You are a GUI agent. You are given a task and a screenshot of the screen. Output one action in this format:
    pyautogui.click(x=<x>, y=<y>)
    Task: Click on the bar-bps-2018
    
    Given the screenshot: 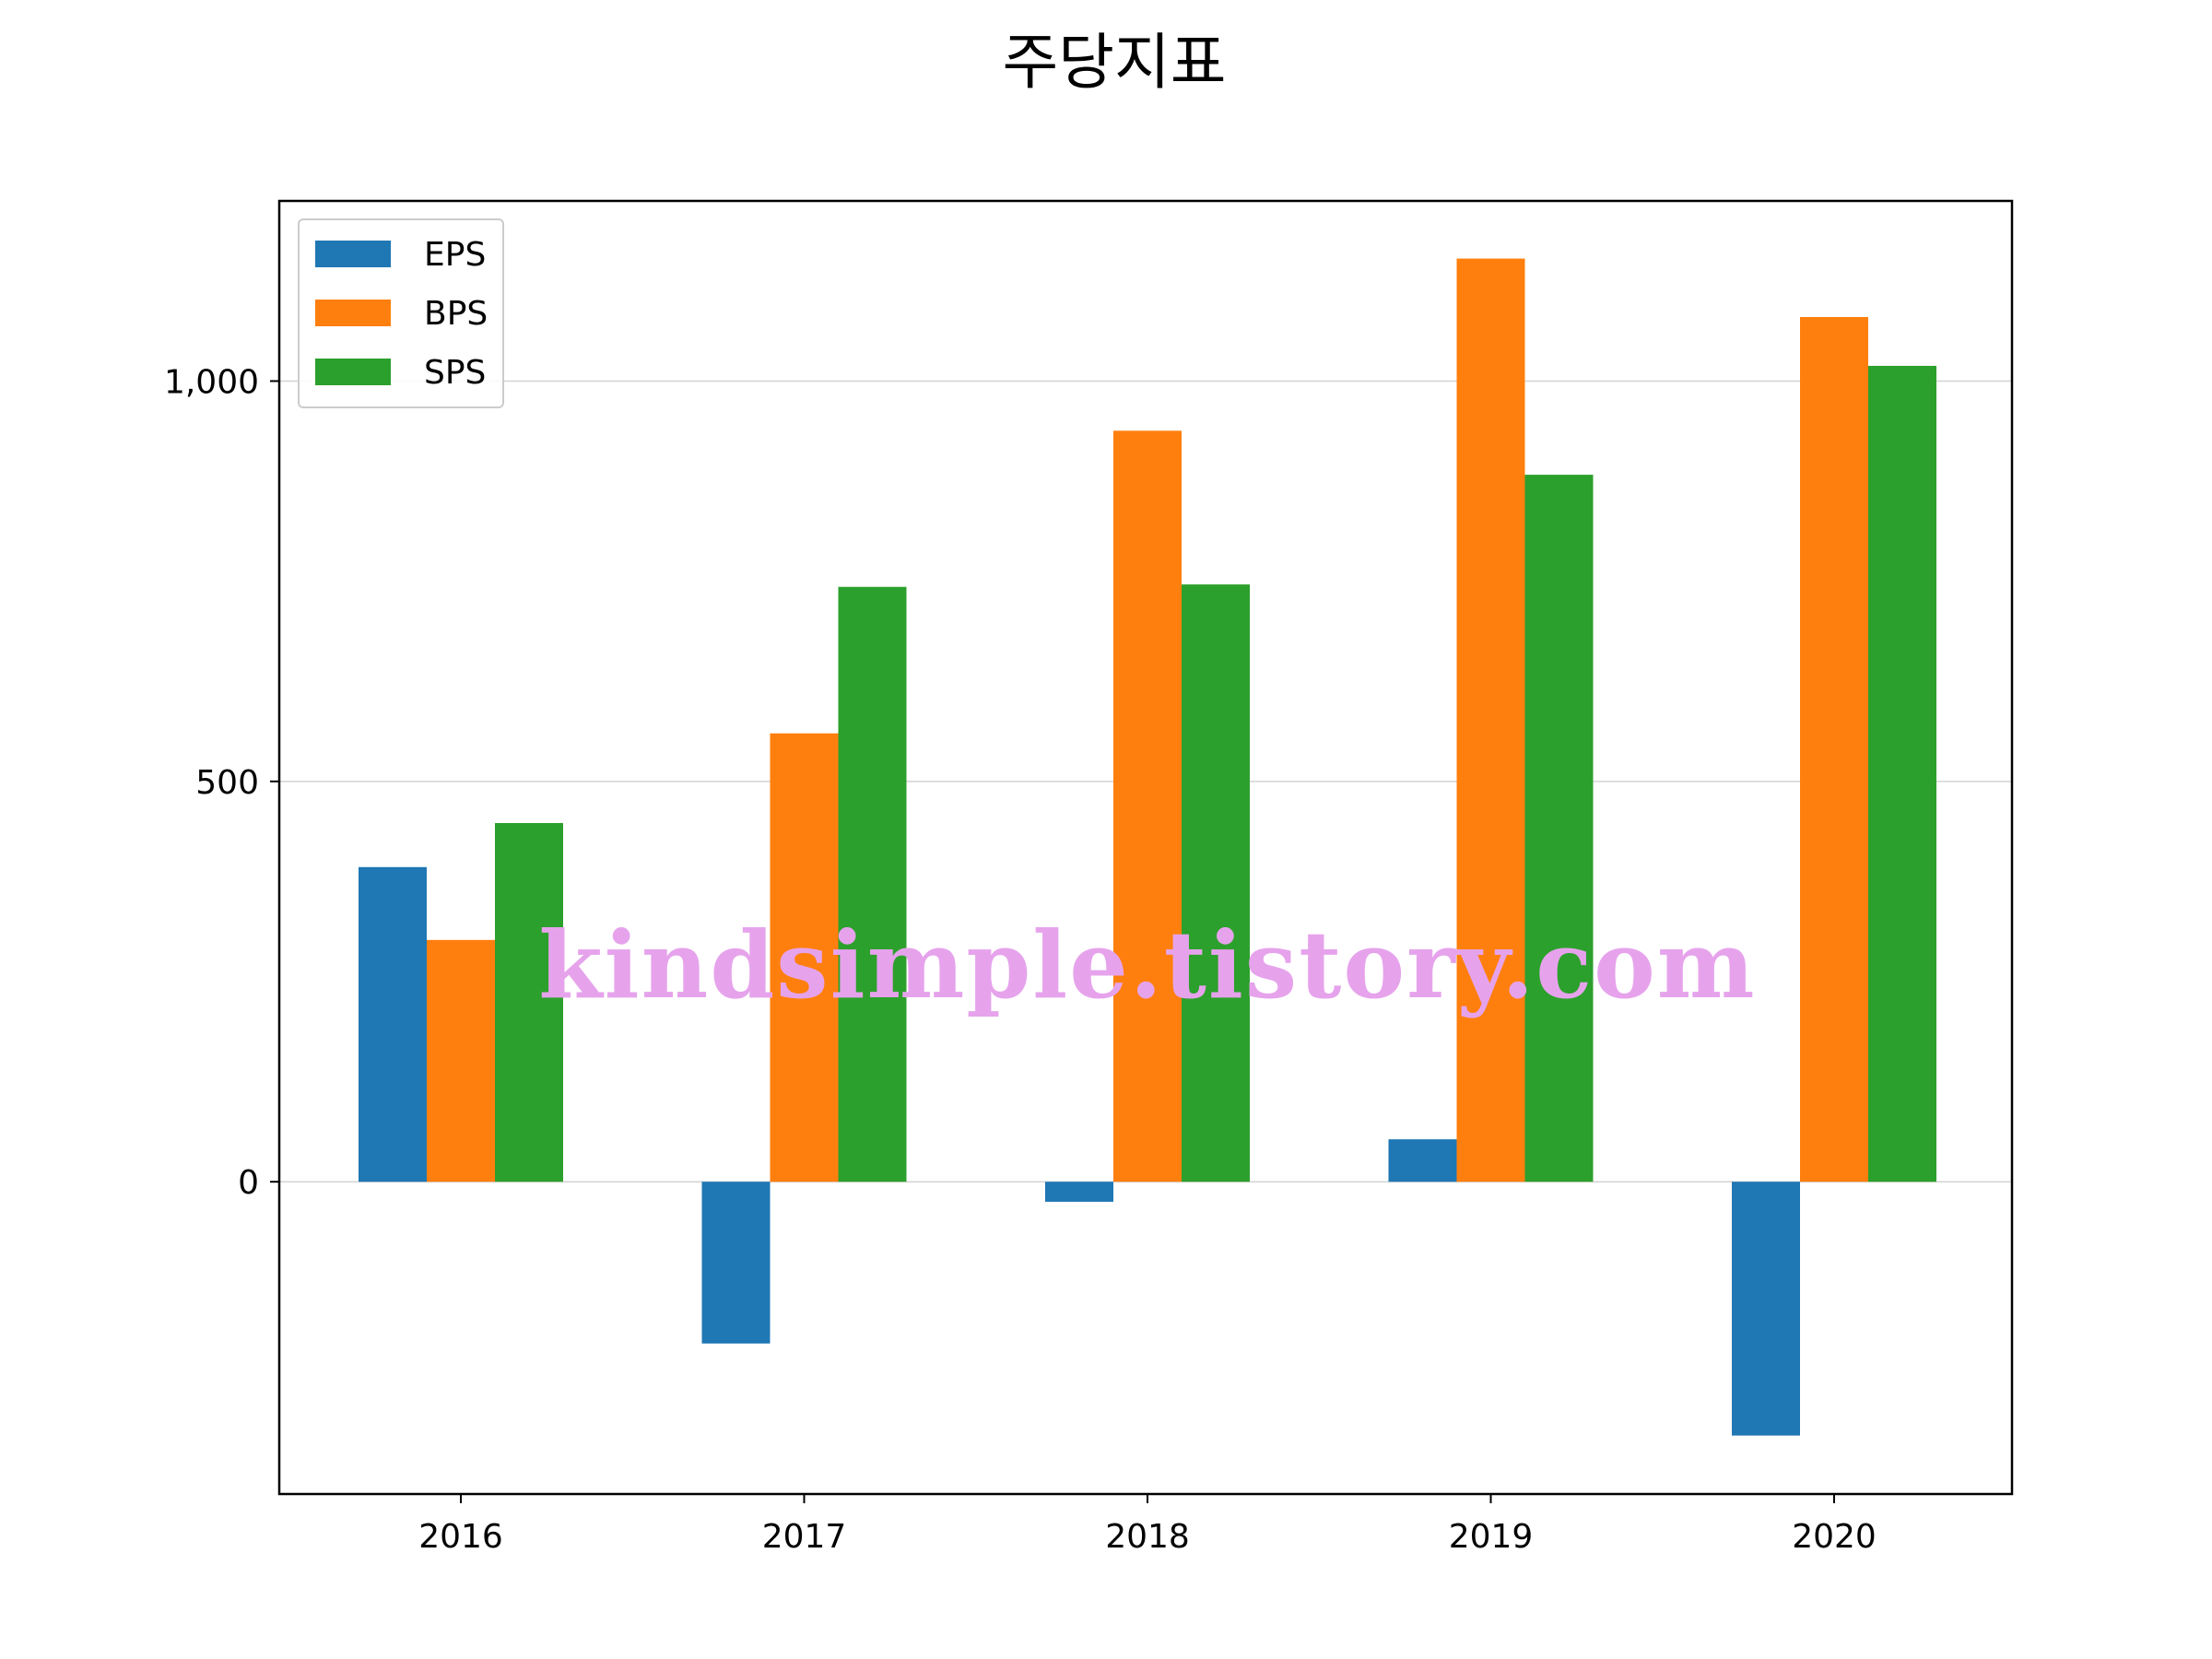 What is the action you would take?
    pyautogui.click(x=1147, y=806)
    